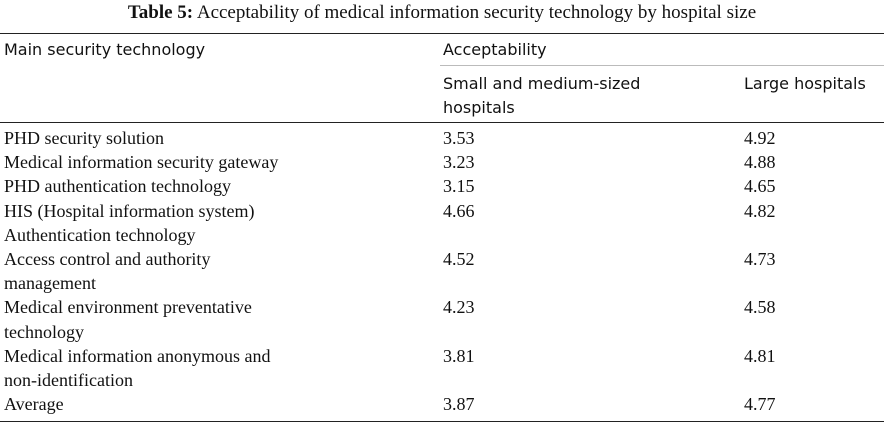 The height and width of the screenshot is (427, 884). Describe the element at coordinates (129, 210) in the screenshot. I see `row-technology-name: HIS (Hospital information system)` at that location.